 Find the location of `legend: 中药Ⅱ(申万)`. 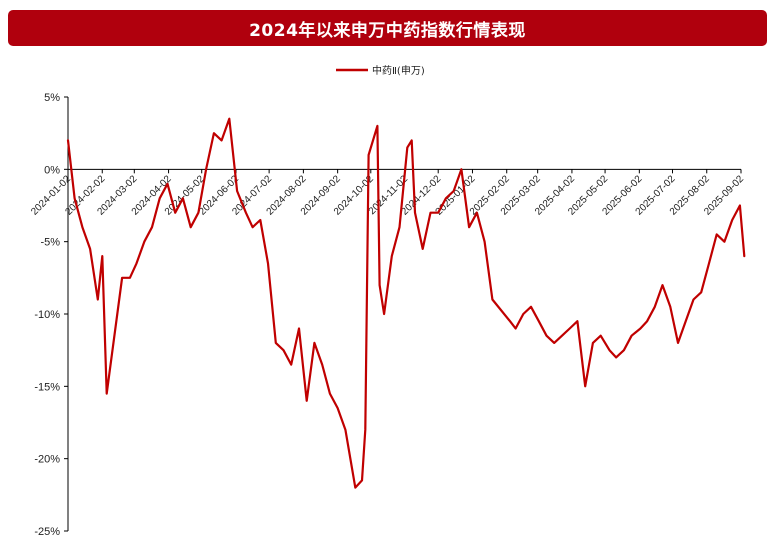

legend: 中药Ⅱ(申万) is located at coordinates (380, 70).